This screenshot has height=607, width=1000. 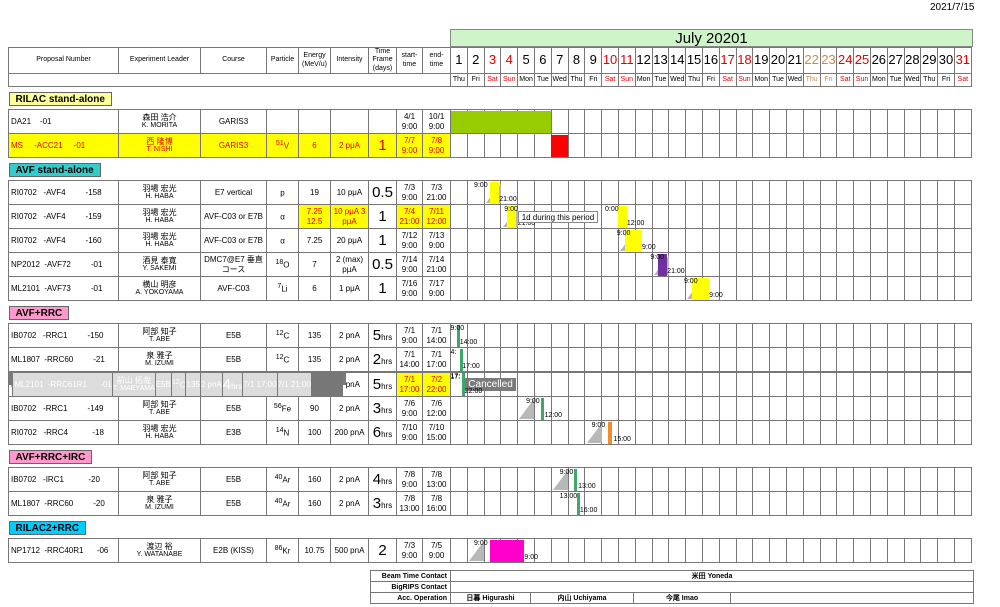 I want to click on particle-symbol: C, so click(x=286, y=360).